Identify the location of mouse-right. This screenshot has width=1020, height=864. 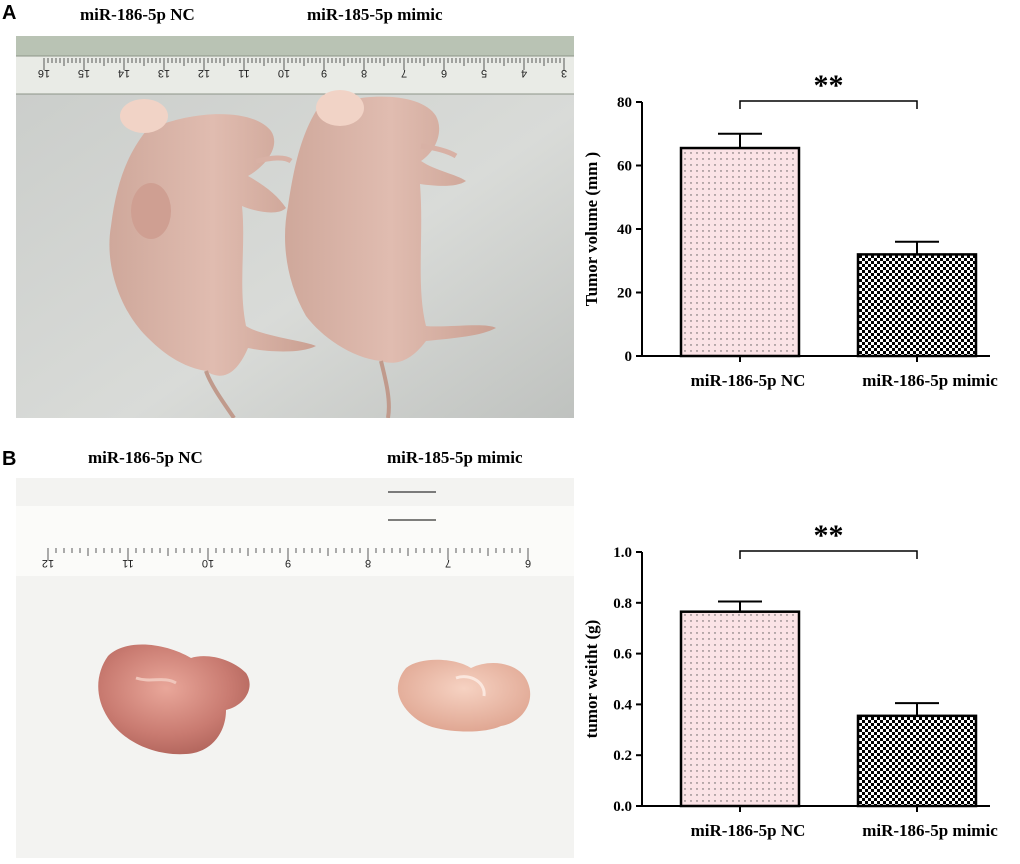
(390, 254).